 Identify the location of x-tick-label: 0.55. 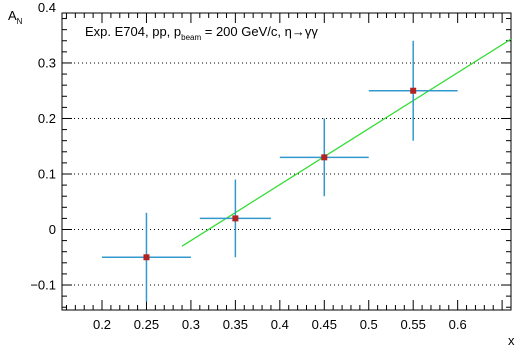
(413, 324).